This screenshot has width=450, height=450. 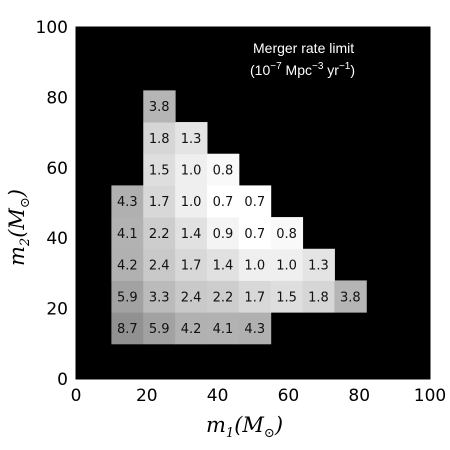 What do you see at coordinates (218, 396) in the screenshot?
I see `x-tick-label: 40` at bounding box center [218, 396].